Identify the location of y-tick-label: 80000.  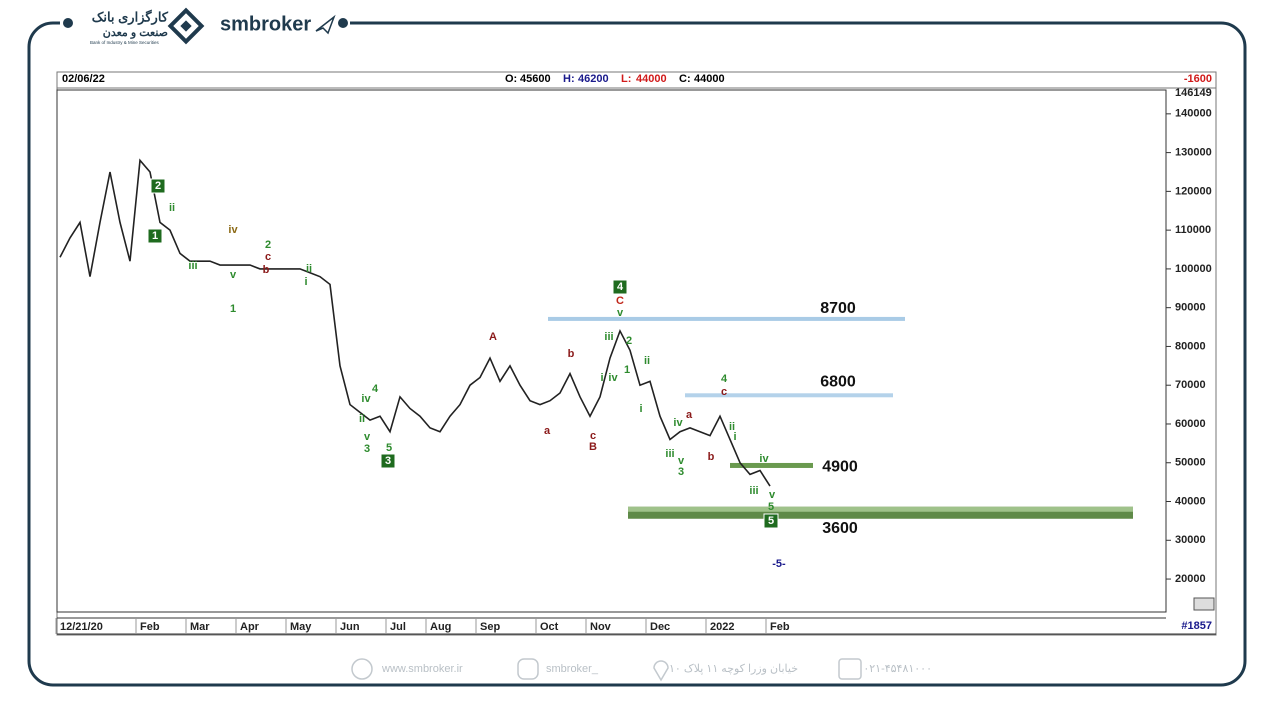
(1190, 346).